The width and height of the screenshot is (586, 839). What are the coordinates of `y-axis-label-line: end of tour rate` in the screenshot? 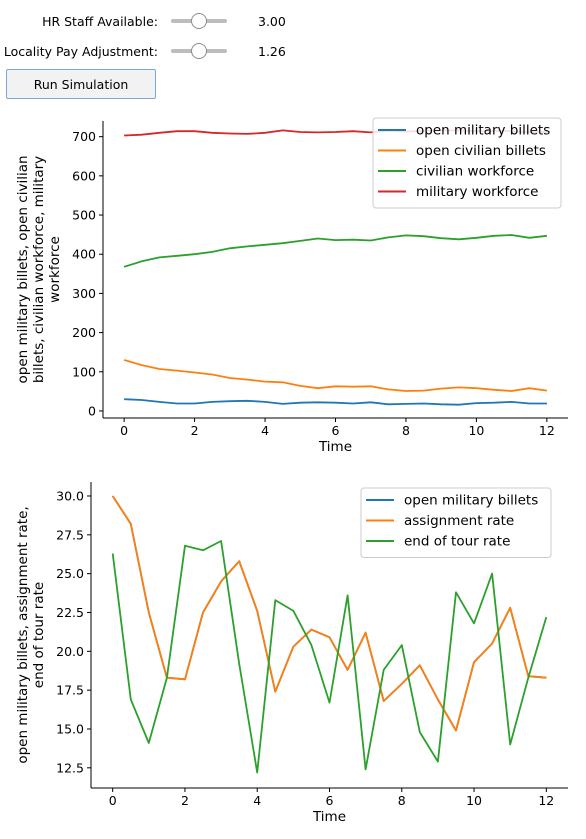 It's located at (39, 635).